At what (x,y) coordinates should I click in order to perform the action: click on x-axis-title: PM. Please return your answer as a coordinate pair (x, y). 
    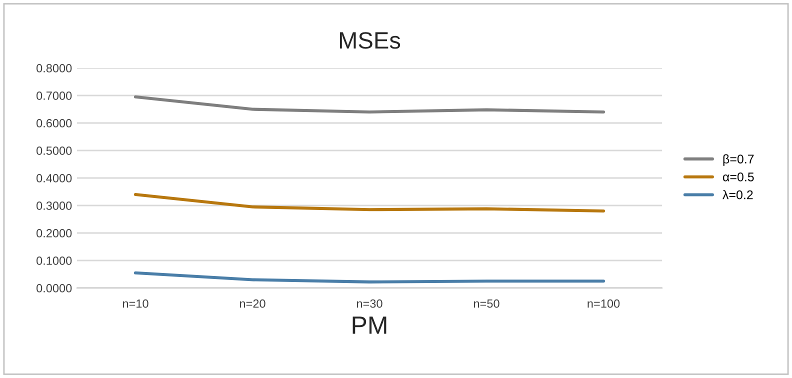
    Looking at the image, I should click on (369, 325).